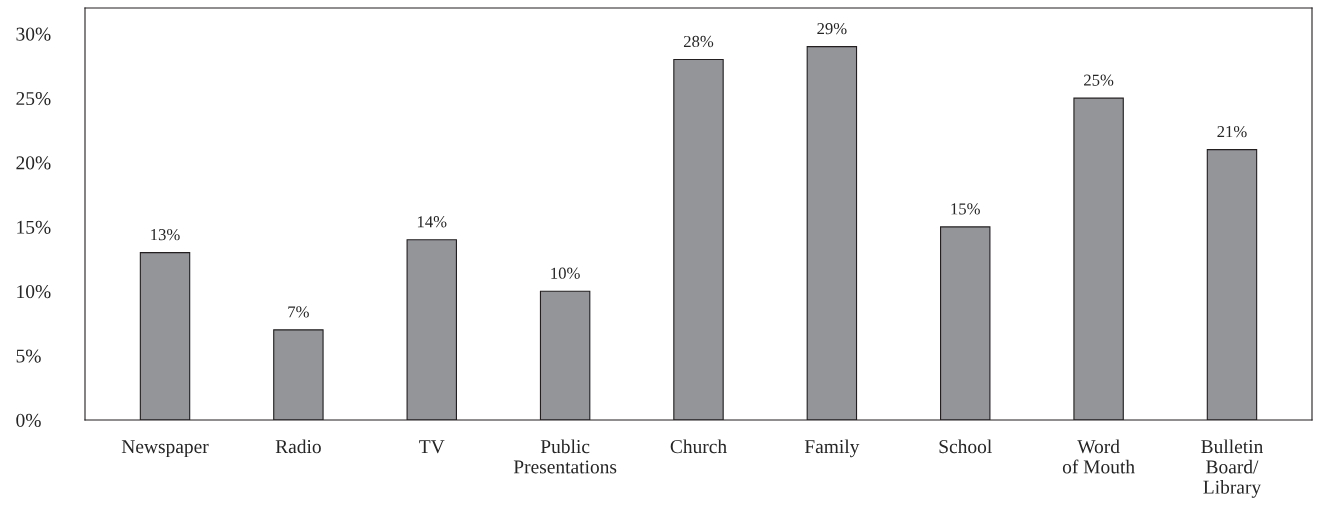  What do you see at coordinates (298, 446) in the screenshot?
I see `x-tick-label: Radio` at bounding box center [298, 446].